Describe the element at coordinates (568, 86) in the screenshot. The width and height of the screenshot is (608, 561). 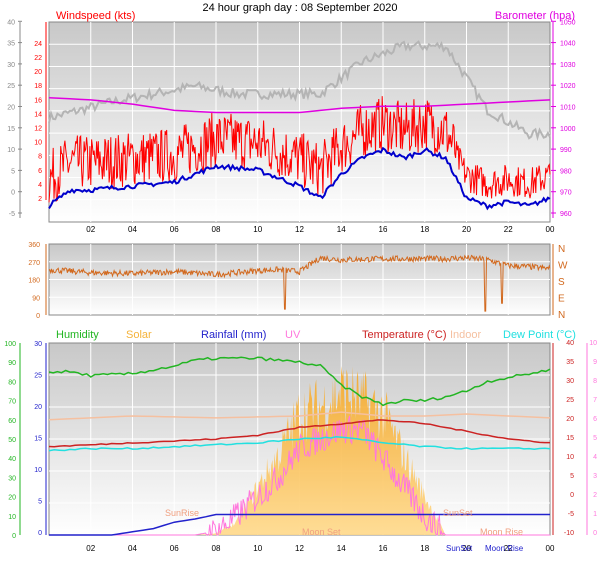
I see `baro-tick: 1020` at that location.